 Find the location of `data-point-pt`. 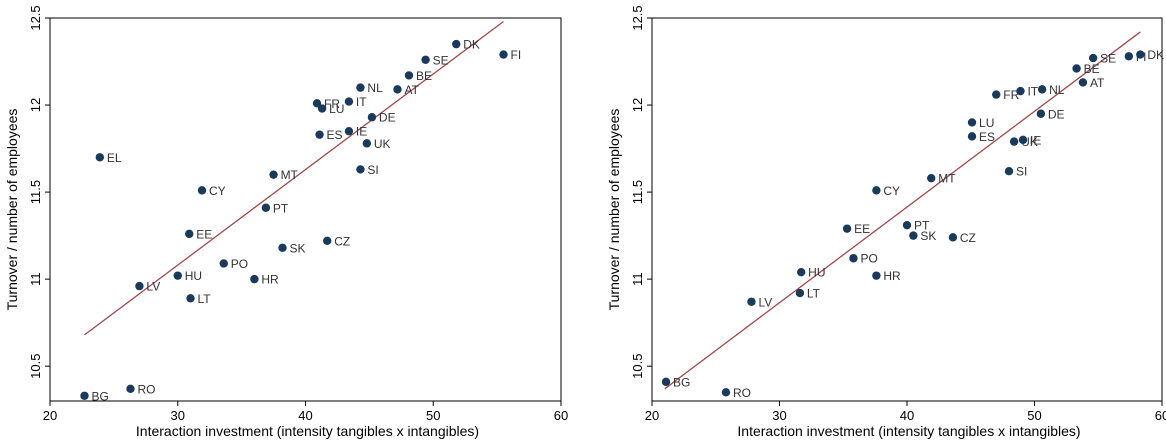

data-point-pt is located at coordinates (907, 225).